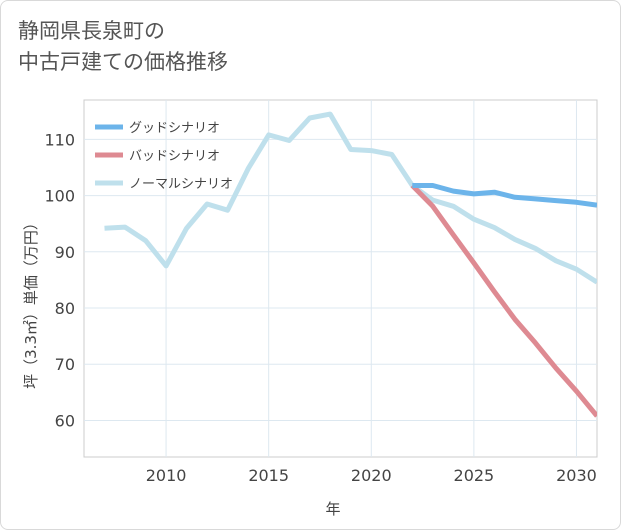 The height and width of the screenshot is (530, 621). I want to click on chart-title-line-1: 静岡県長泉町の, so click(91, 31).